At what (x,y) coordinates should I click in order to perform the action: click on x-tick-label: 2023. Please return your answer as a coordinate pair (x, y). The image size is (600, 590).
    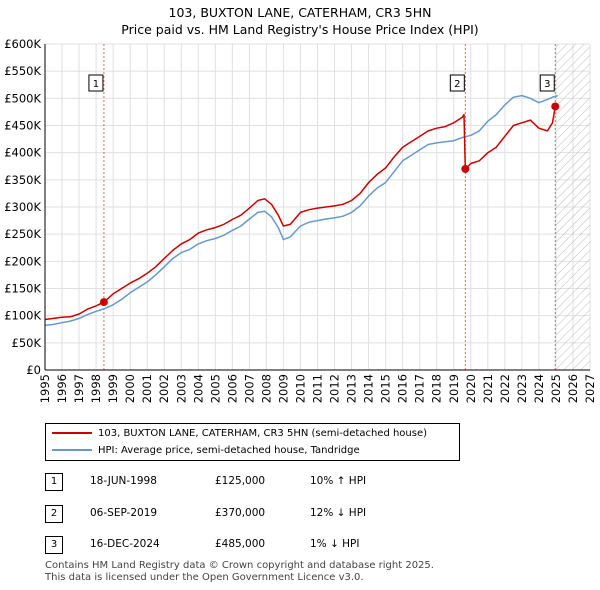
    Looking at the image, I should click on (522, 388).